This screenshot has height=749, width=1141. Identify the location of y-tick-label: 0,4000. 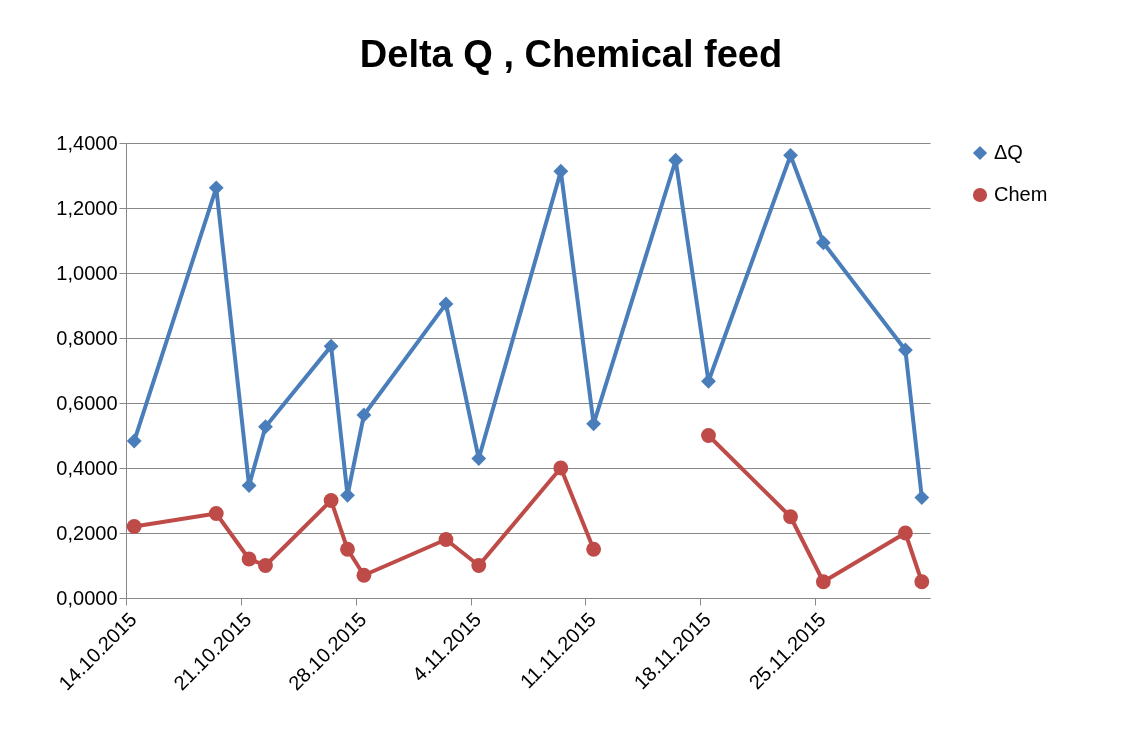
(87, 467).